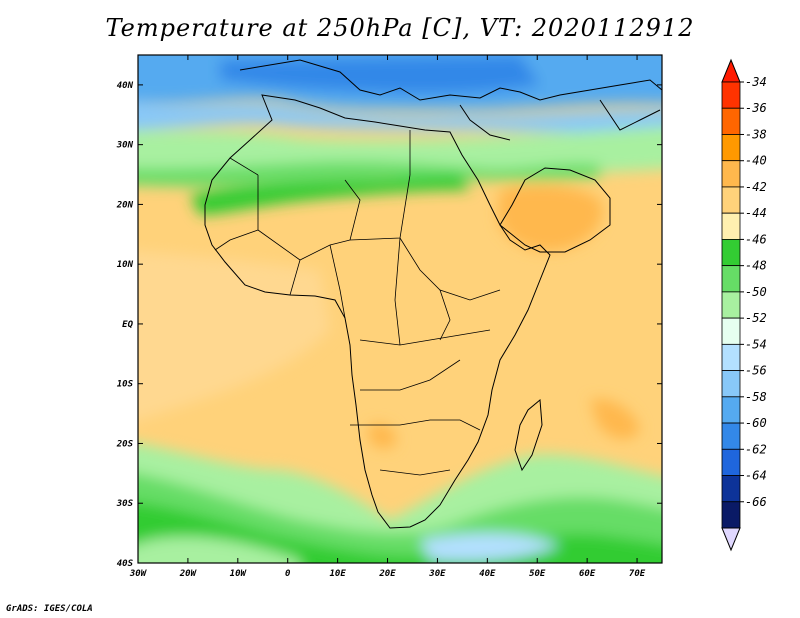 The height and width of the screenshot is (618, 800). What do you see at coordinates (537, 574) in the screenshot?
I see `lon-tick-label: 50E` at bounding box center [537, 574].